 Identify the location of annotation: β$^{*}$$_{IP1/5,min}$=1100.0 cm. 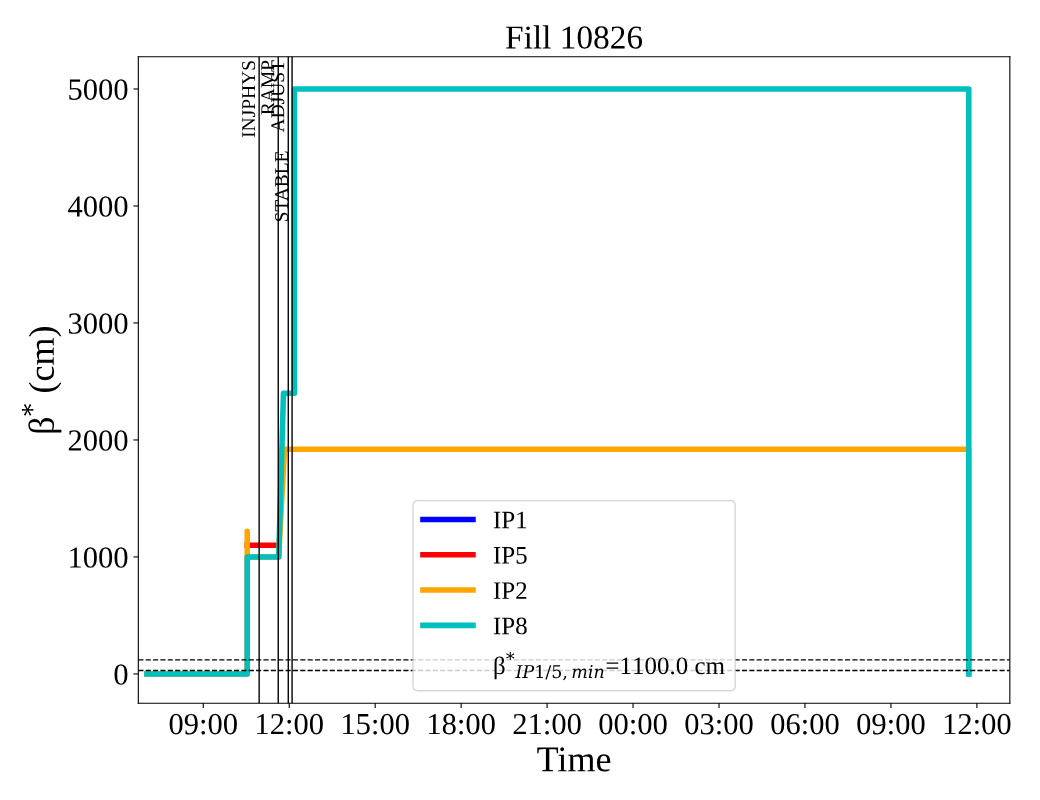
(609, 666).